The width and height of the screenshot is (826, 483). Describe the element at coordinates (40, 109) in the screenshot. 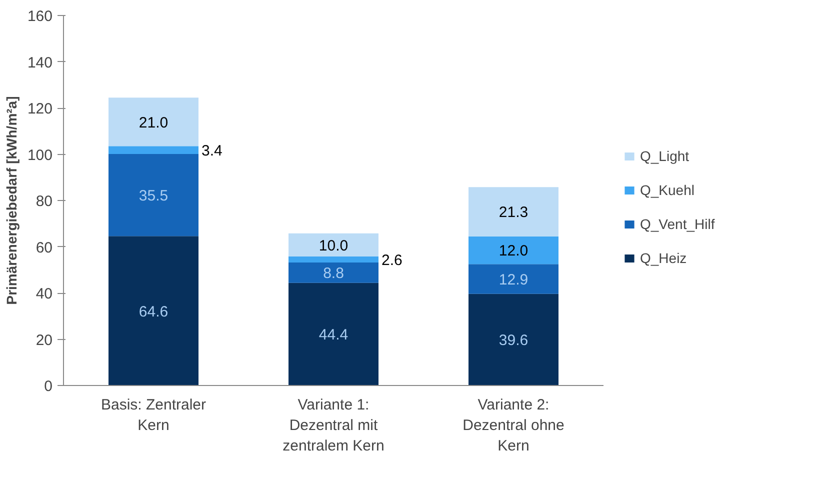

I see `y-tick-label: 120` at that location.